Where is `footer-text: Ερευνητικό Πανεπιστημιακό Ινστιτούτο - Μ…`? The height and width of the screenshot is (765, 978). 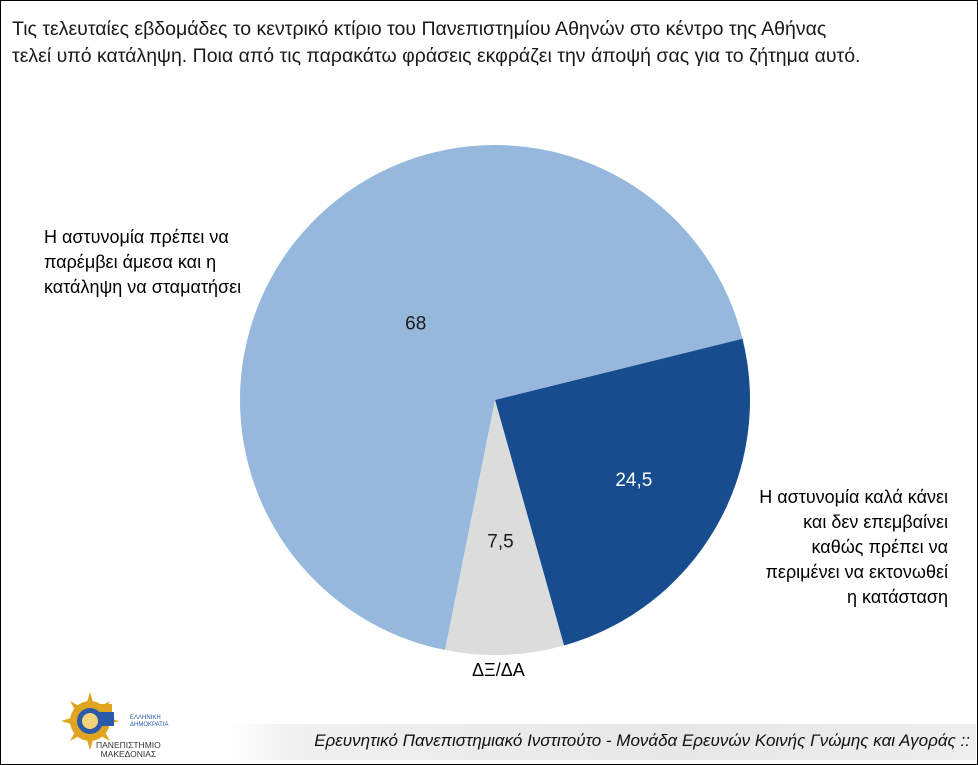 footer-text: Ερευνητικό Πανεπιστημιακό Ινστιτούτο - Μ… is located at coordinates (642, 740).